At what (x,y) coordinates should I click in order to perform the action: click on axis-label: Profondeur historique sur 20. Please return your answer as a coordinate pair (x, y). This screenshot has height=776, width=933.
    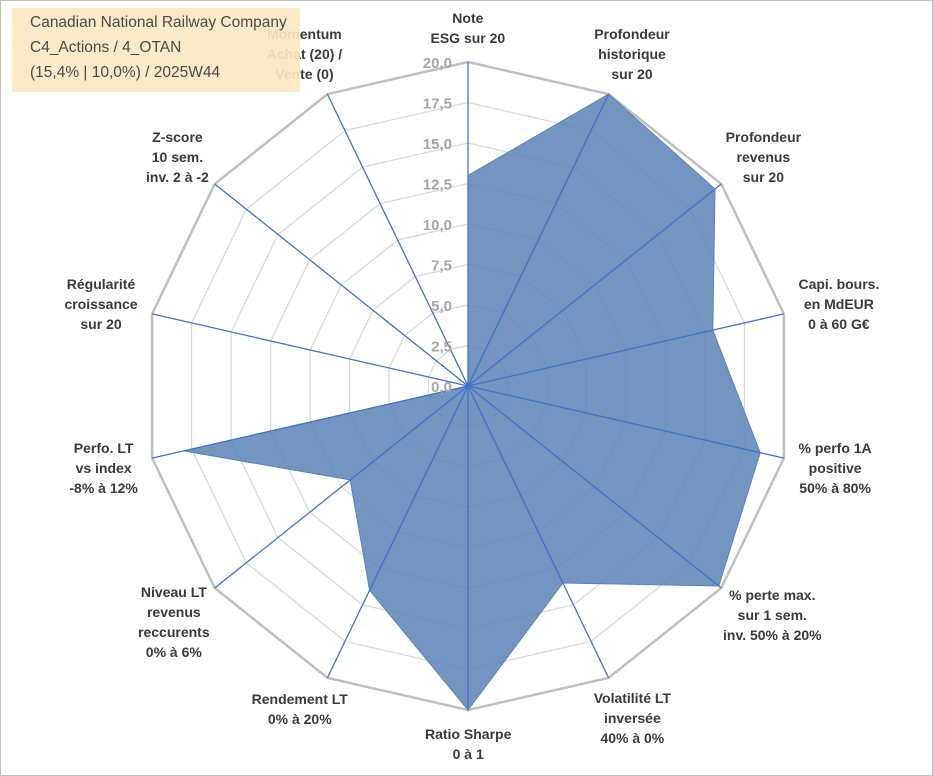
    Looking at the image, I should click on (631, 54).